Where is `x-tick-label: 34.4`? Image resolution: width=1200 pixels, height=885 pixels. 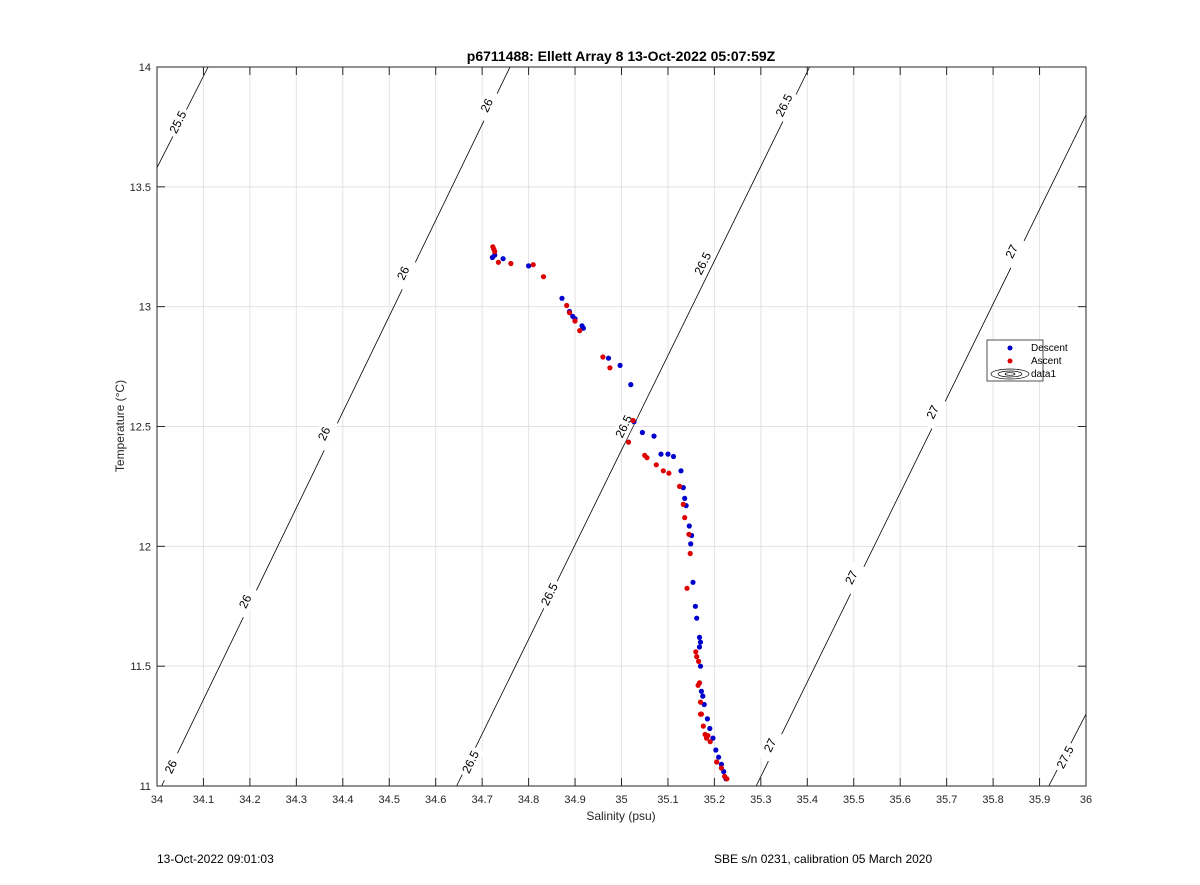
x-tick-label: 34.4 is located at coordinates (342, 800).